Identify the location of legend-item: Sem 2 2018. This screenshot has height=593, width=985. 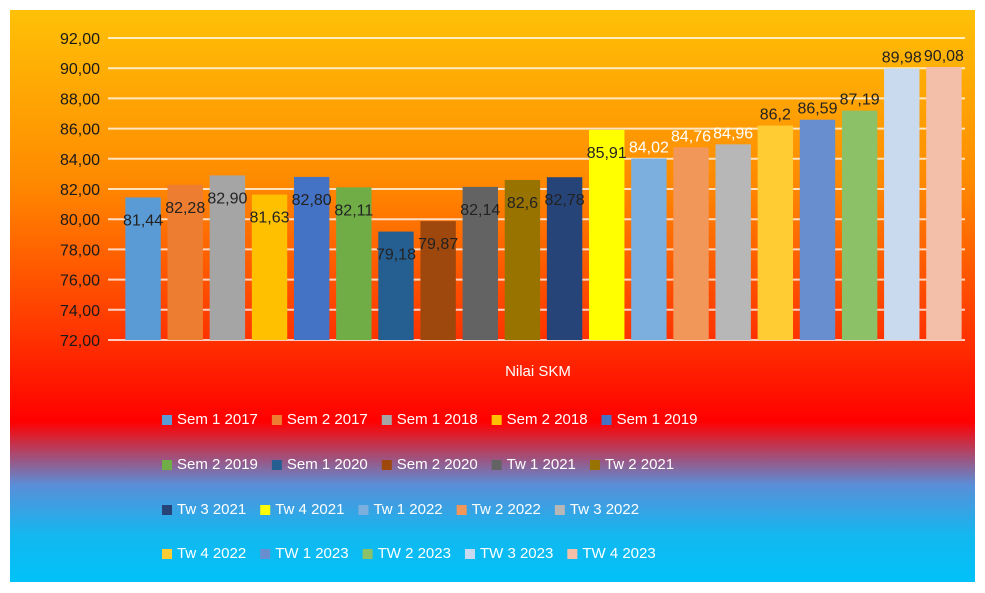
(539, 419).